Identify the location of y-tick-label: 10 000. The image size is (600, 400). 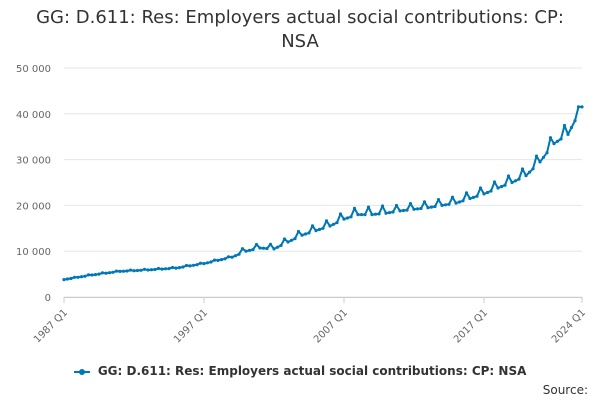
(33, 252).